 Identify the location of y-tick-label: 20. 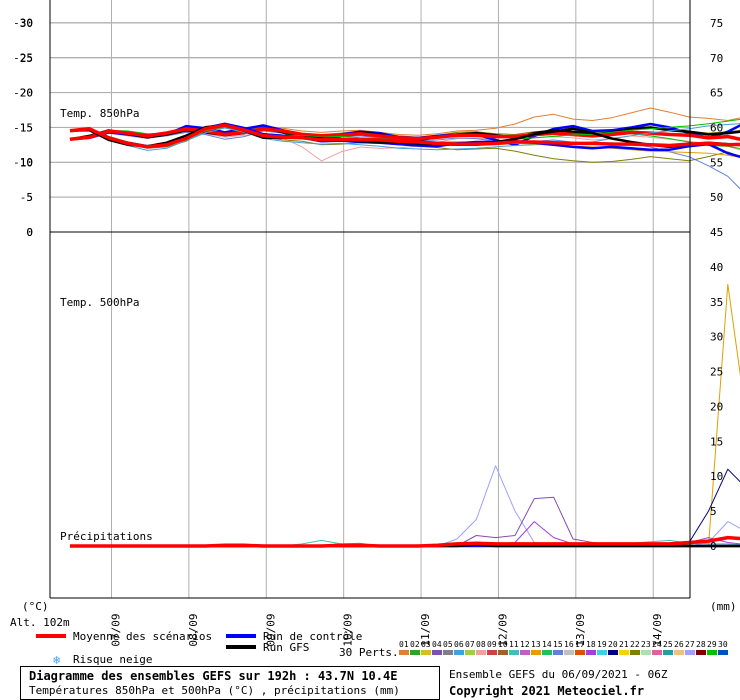
(26, 93).